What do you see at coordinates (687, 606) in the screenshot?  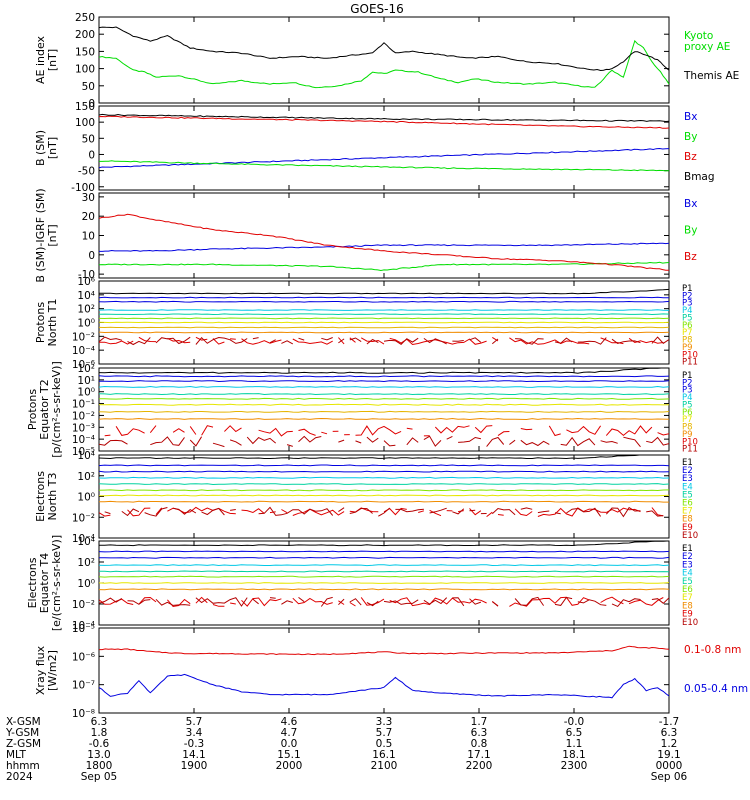 I see `channel-label: E8` at bounding box center [687, 606].